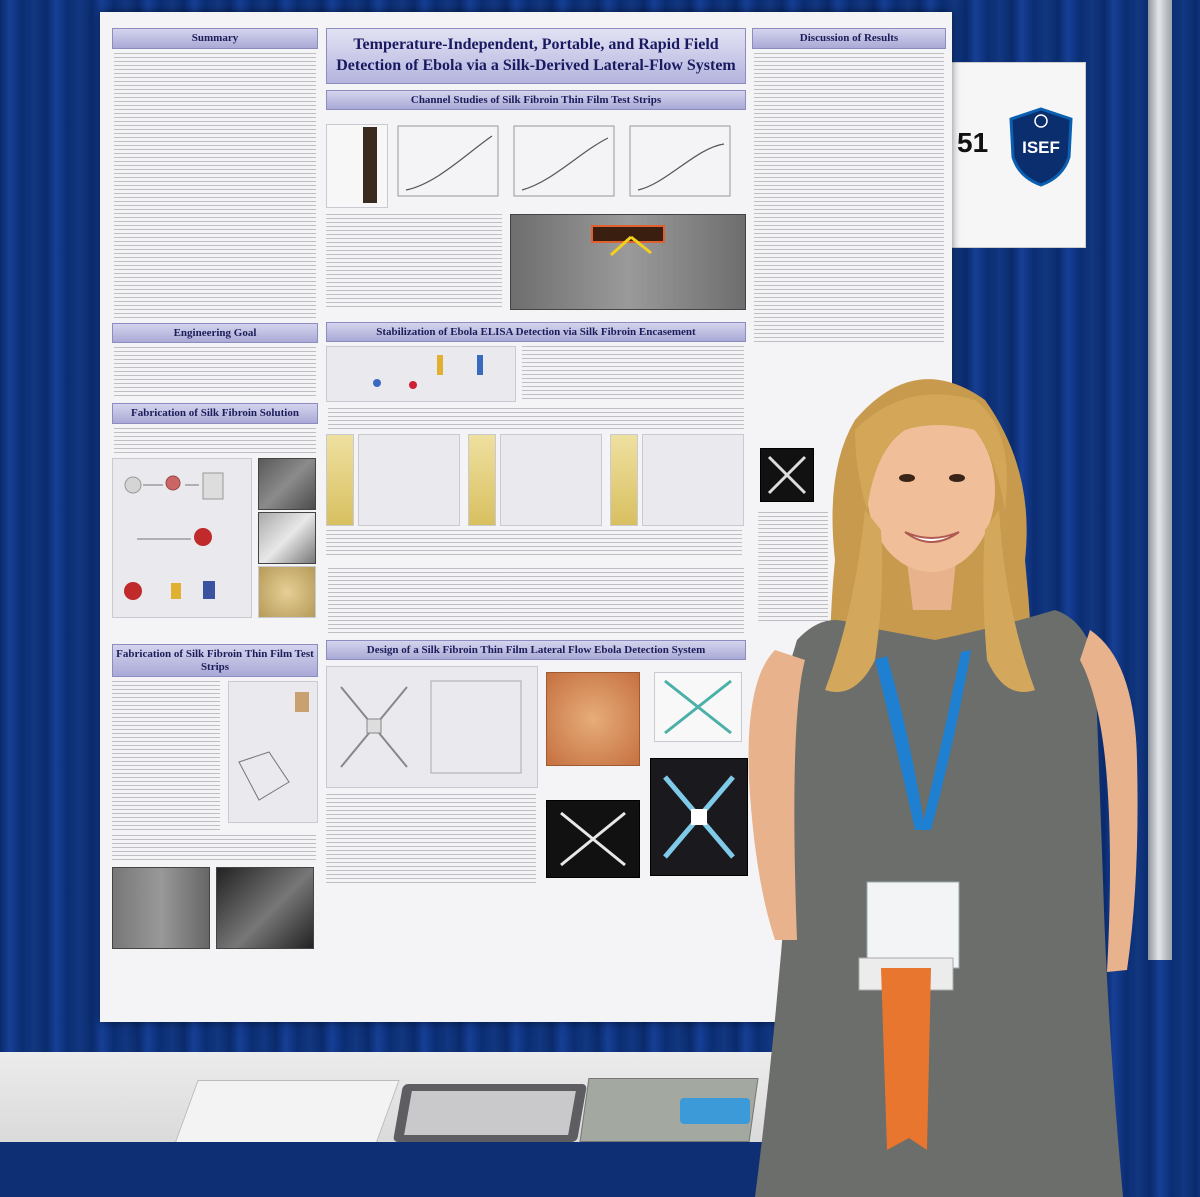 This screenshot has width=1200, height=1197. What do you see at coordinates (900, 743) in the screenshot?
I see `lanyard-left` at bounding box center [900, 743].